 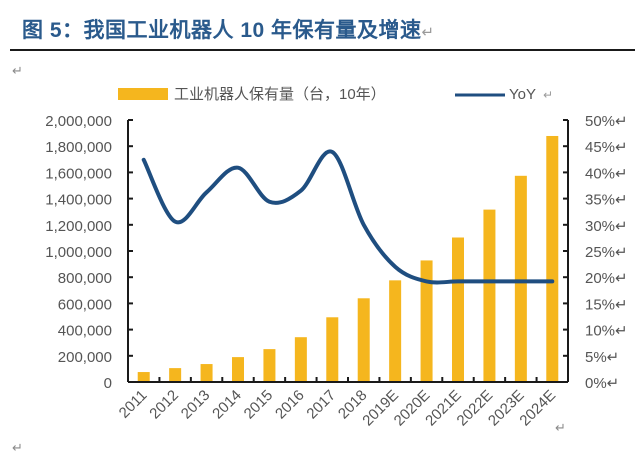 What do you see at coordinates (606, 173) in the screenshot?
I see `right-axis-tick-label: 40%↵` at bounding box center [606, 173].